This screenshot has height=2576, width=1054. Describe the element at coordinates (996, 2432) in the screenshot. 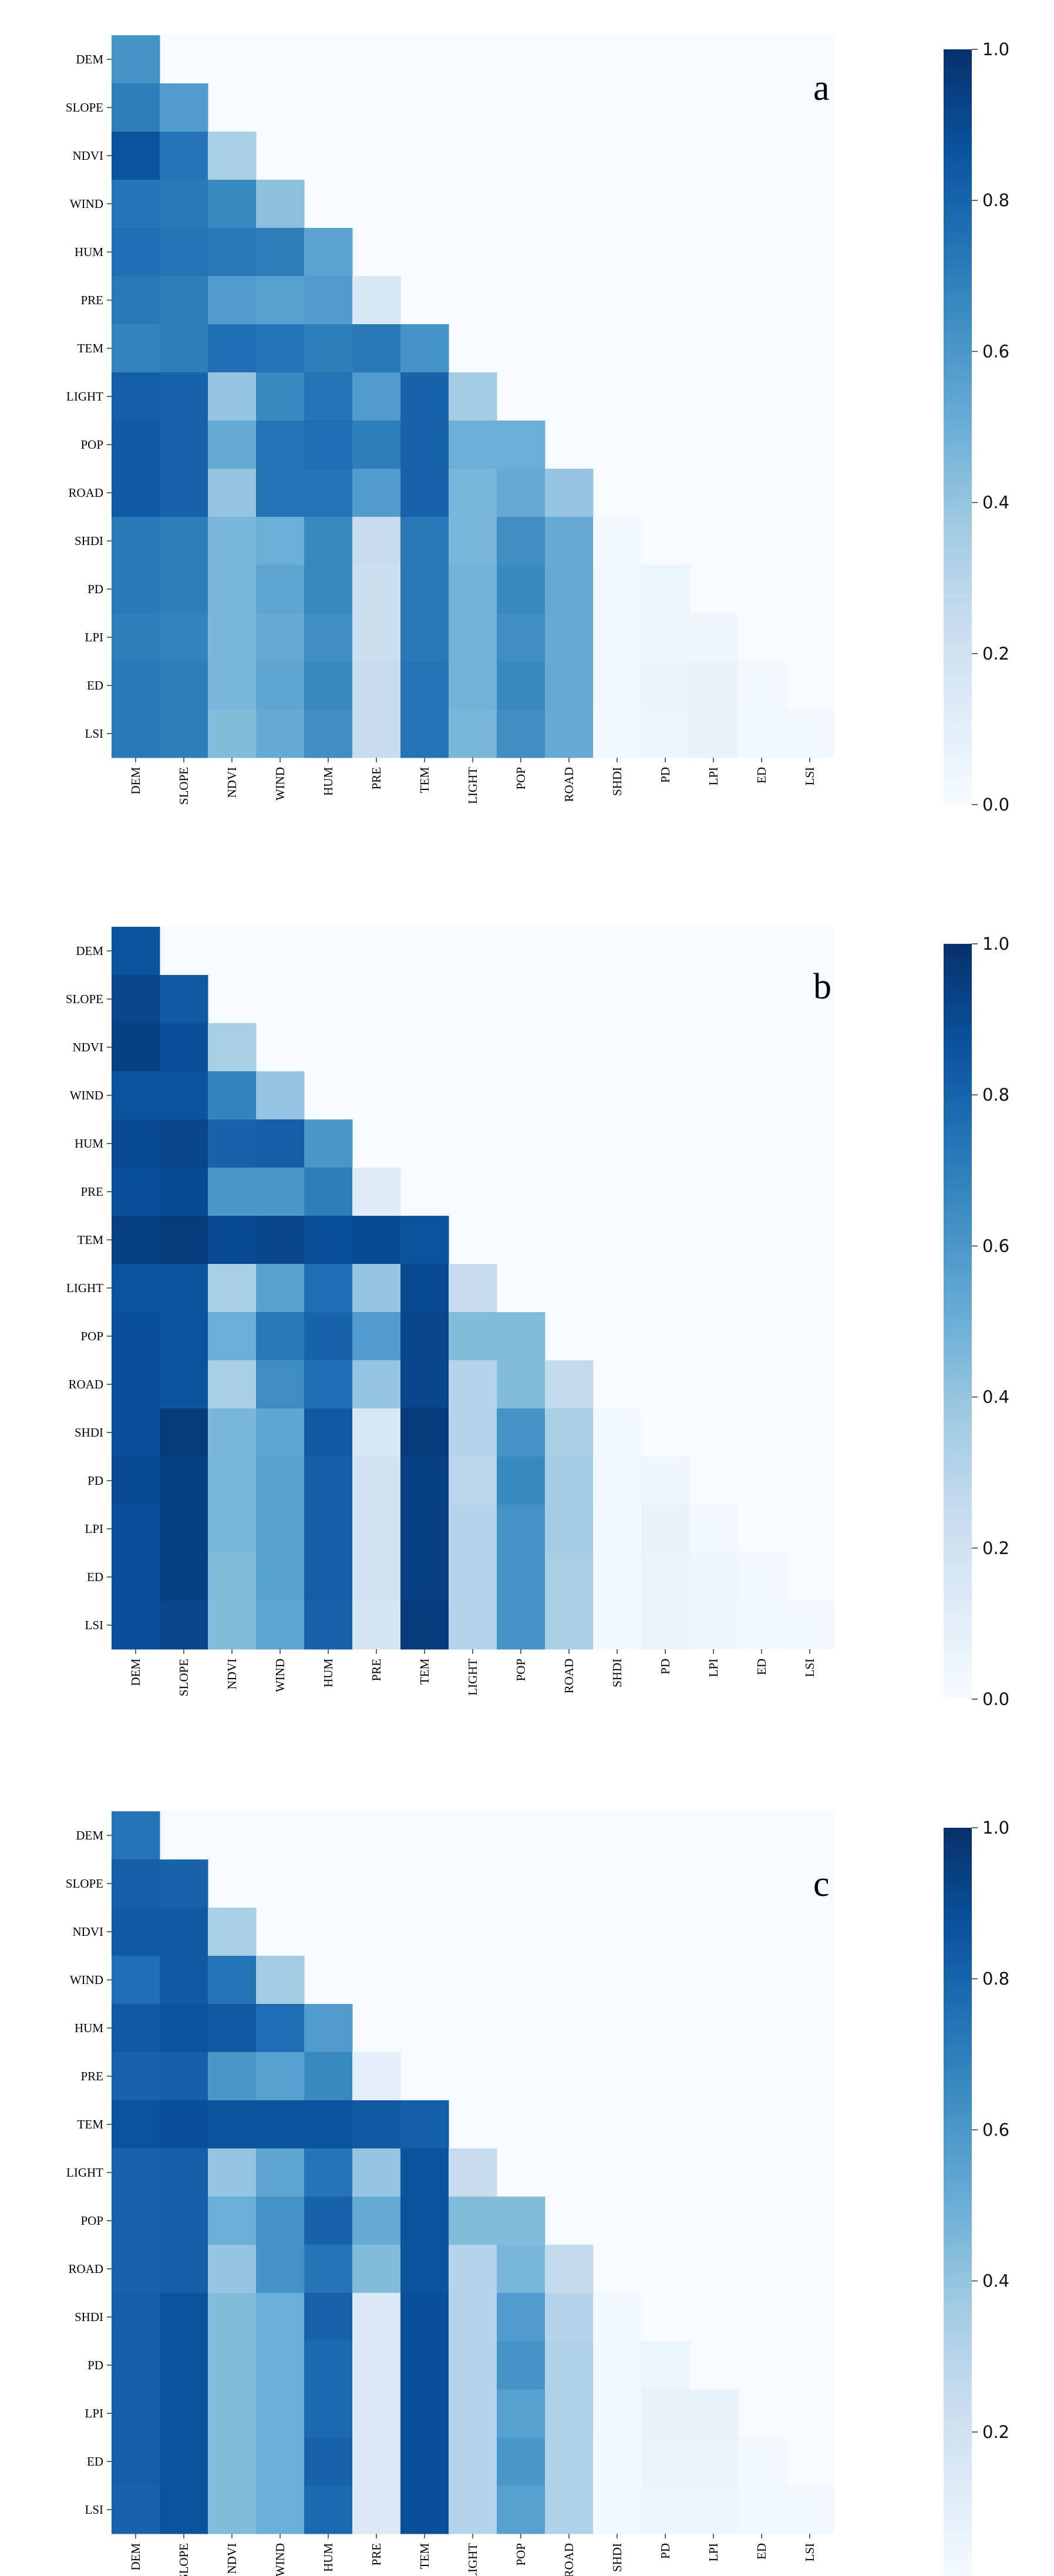

I see `colorbar-tick-label: 0.2` at that location.